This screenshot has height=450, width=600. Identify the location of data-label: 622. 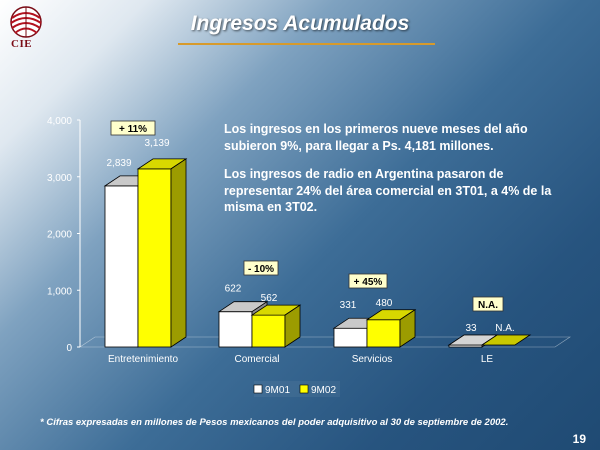
(233, 289).